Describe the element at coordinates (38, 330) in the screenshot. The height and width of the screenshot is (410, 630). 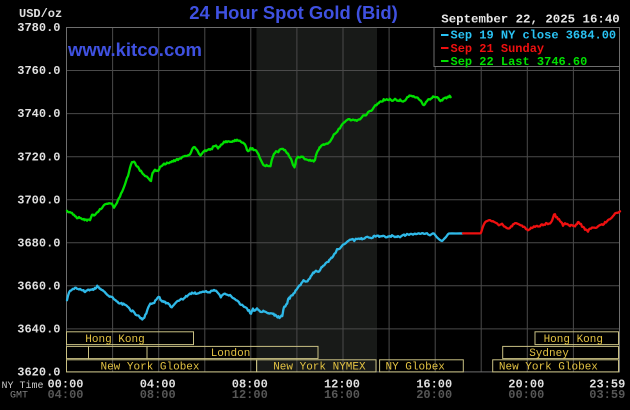
I see `svg-text: 3640.0` at that location.